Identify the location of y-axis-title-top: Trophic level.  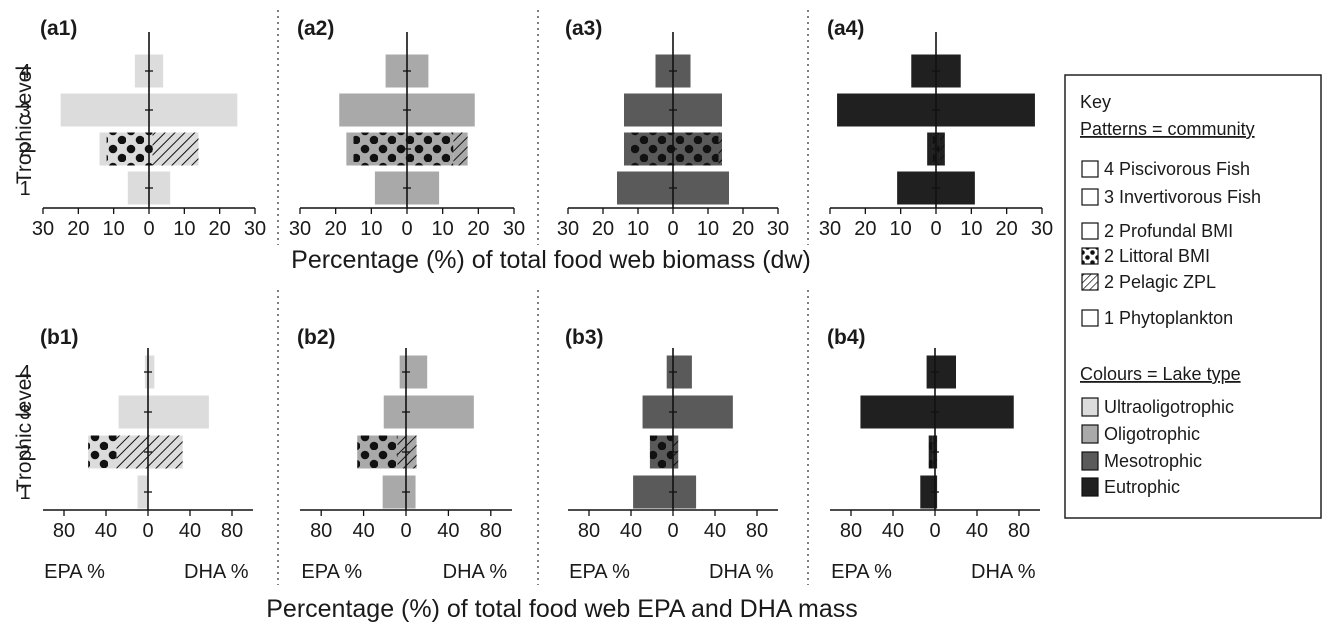
(24, 125).